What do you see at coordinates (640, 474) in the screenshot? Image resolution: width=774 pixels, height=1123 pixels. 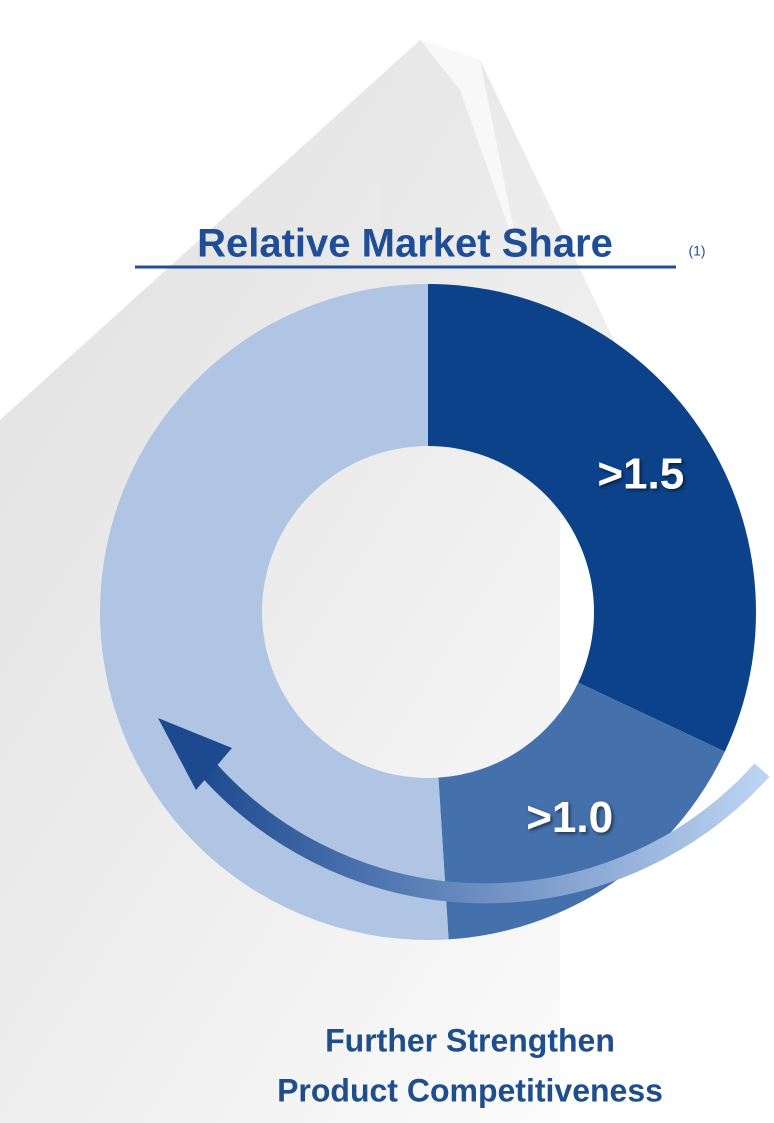 I see `segment-label: >1.5` at bounding box center [640, 474].